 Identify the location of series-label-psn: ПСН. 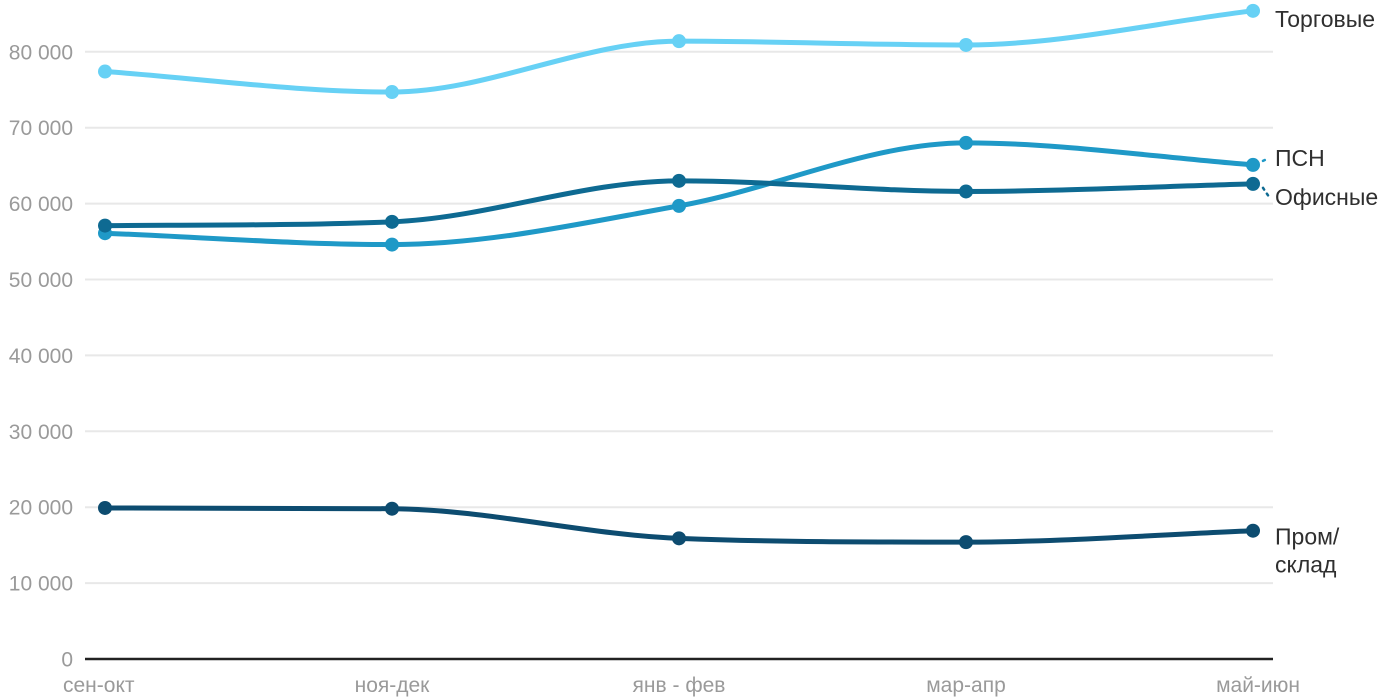
(1300, 158).